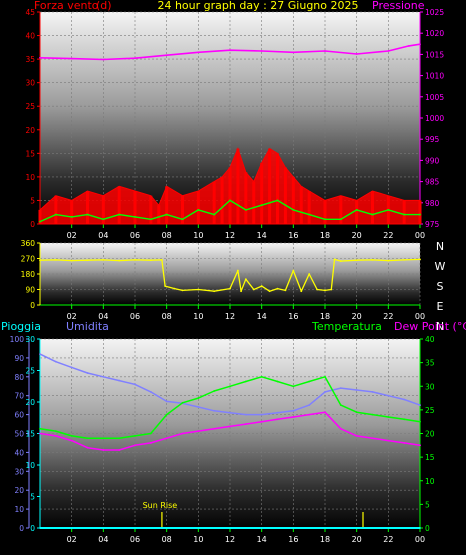 This screenshot has width=466, height=555. I want to click on direction-xtick-label: 12, so click(230, 316).